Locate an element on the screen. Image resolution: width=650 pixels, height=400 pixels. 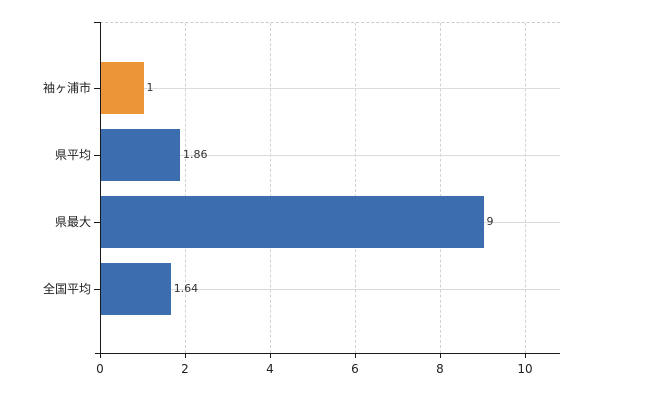
bar-value-label: 9 is located at coordinates (490, 221).